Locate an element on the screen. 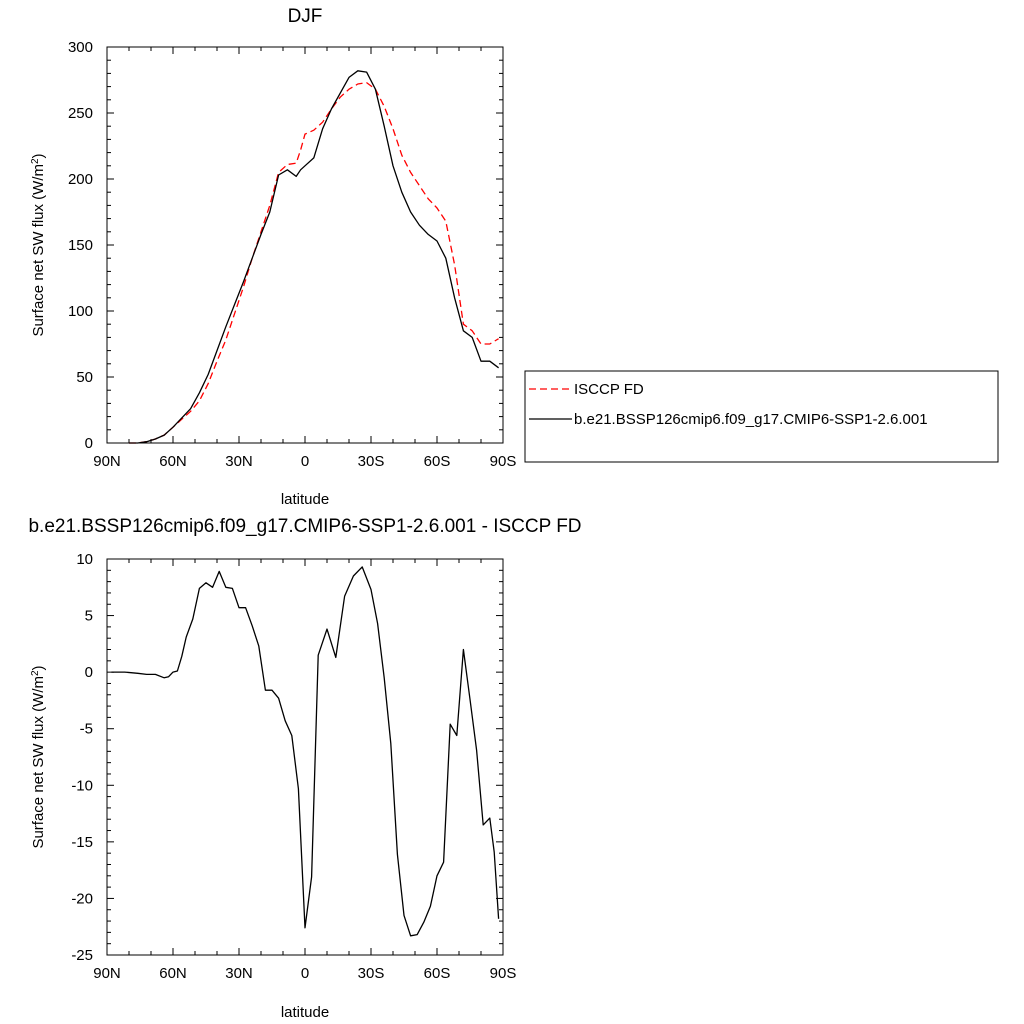 This screenshot has height=1024, width=1024. bottom-plot-series is located at coordinates (305, 751).